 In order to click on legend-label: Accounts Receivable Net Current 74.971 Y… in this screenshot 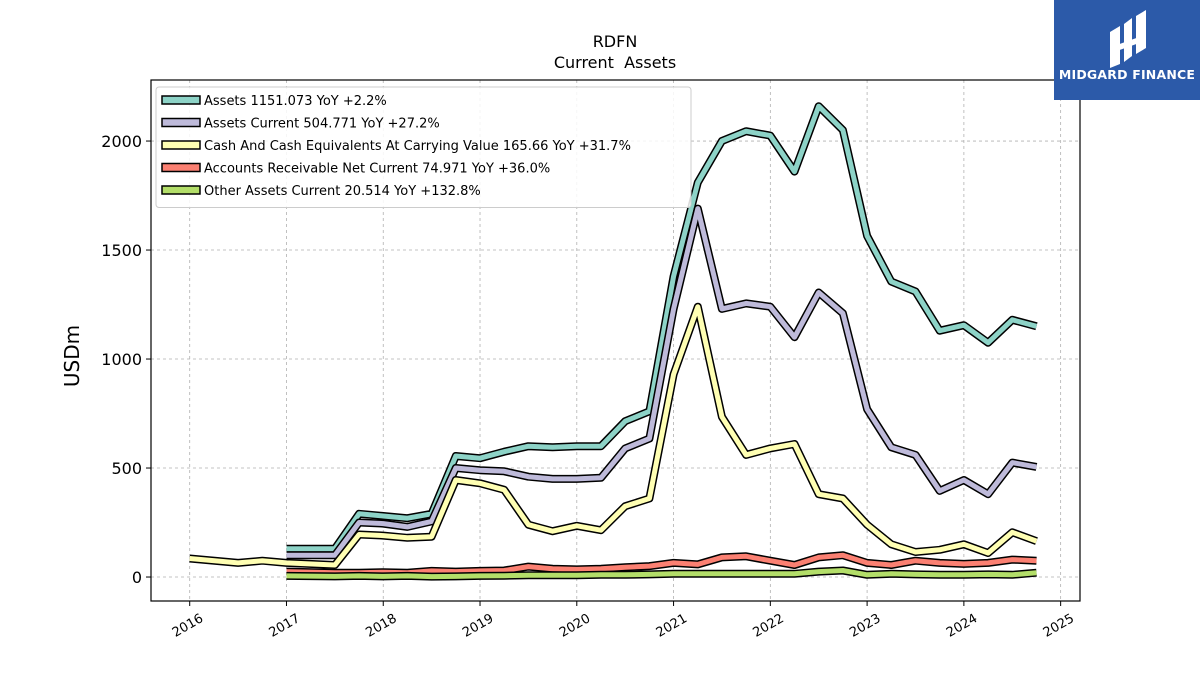, I will do `click(377, 169)`.